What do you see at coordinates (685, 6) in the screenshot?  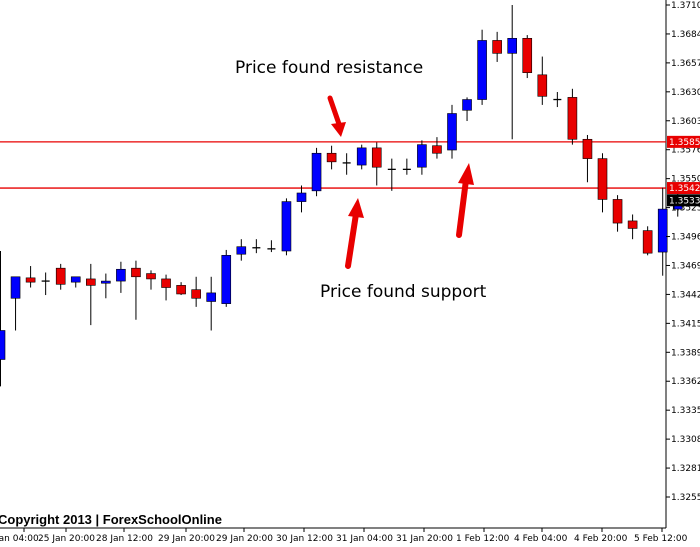 I see `y-tick-label: 1.37105` at bounding box center [685, 6].